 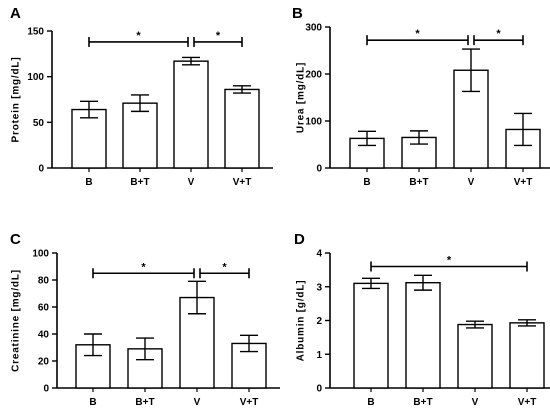 What do you see at coordinates (15, 320) in the screenshot?
I see `y-axis-label: Creatinine [mg/dL]` at bounding box center [15, 320].